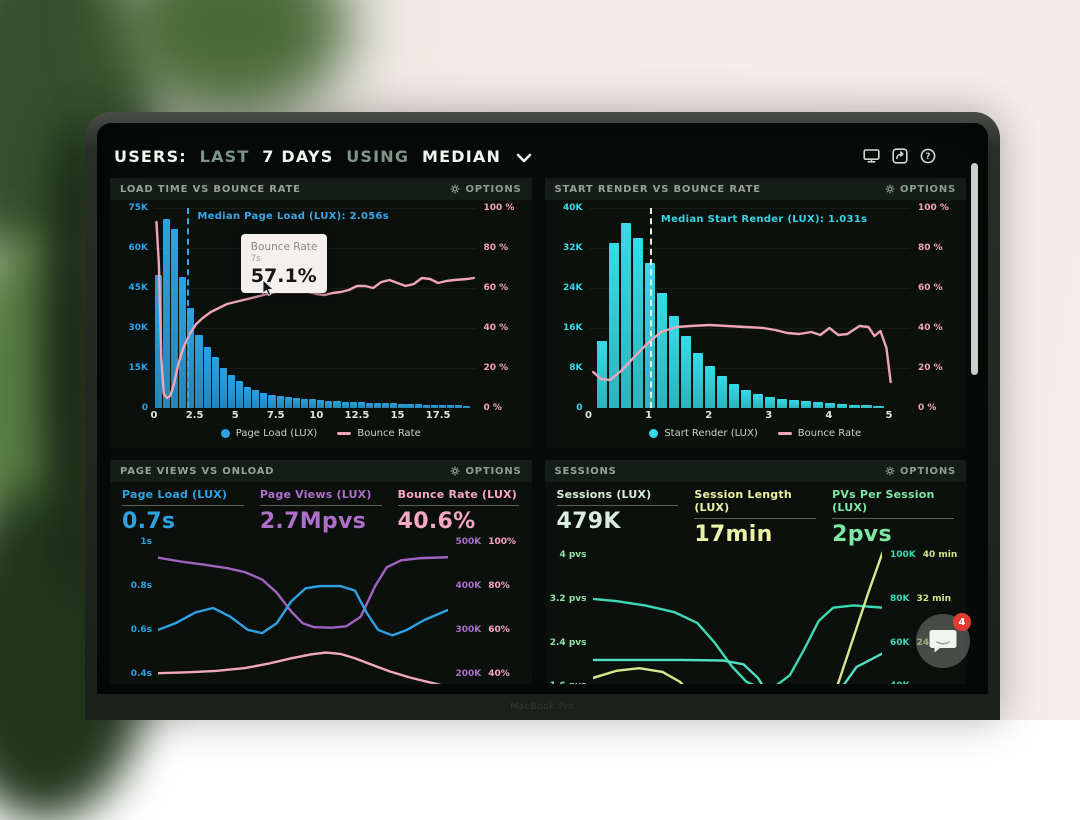  I want to click on chat-bubble-icon, so click(943, 641).